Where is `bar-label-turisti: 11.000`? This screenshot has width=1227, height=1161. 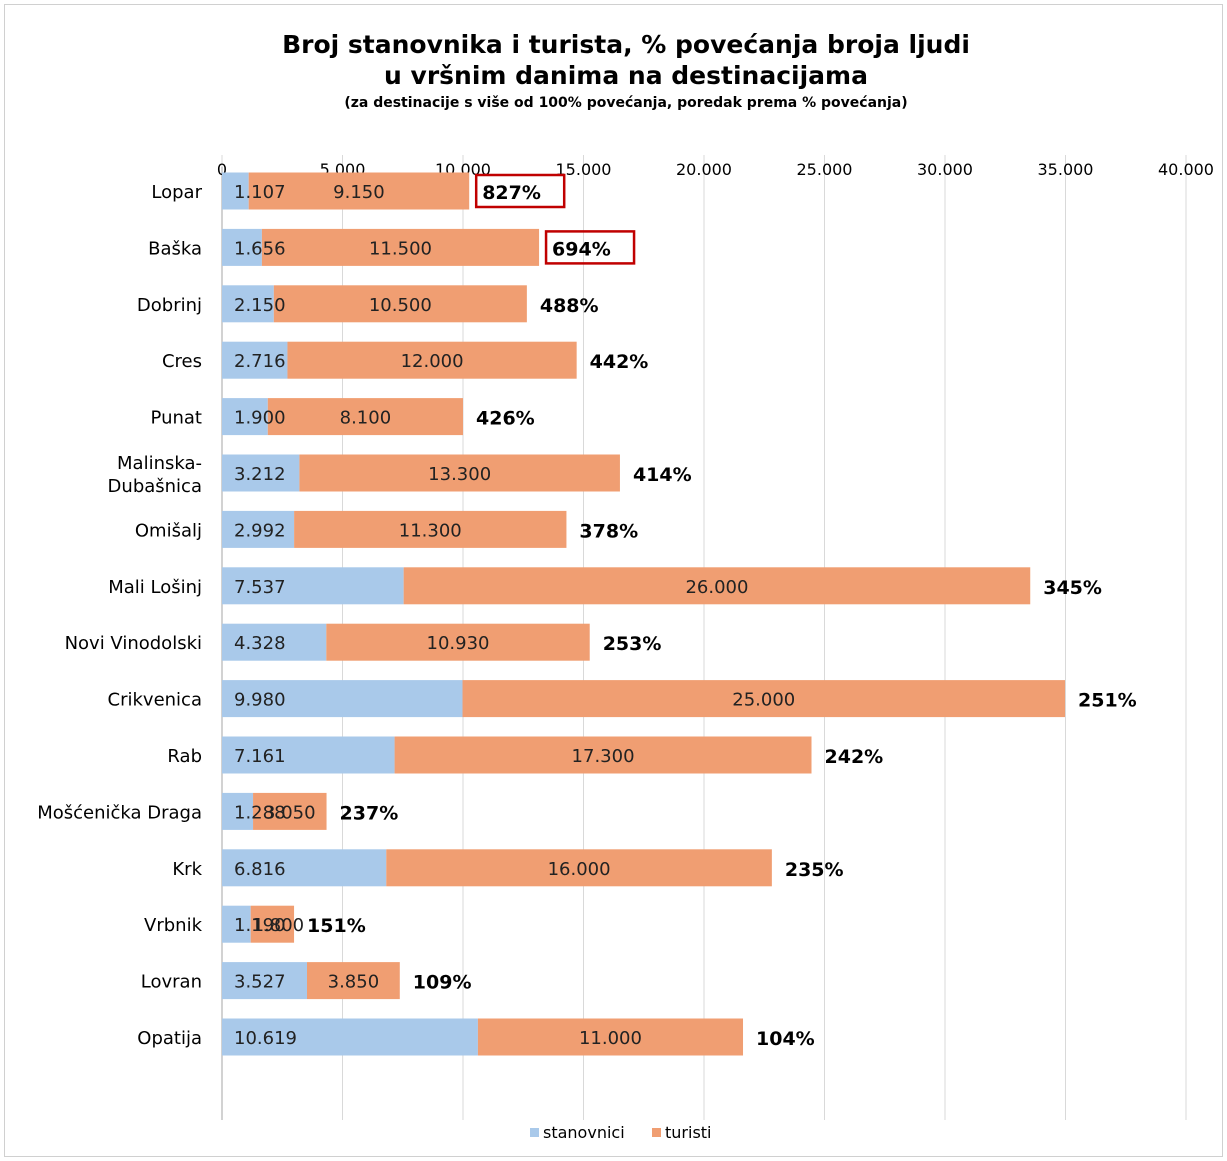
bar-label-turisti: 11.000 is located at coordinates (610, 1038).